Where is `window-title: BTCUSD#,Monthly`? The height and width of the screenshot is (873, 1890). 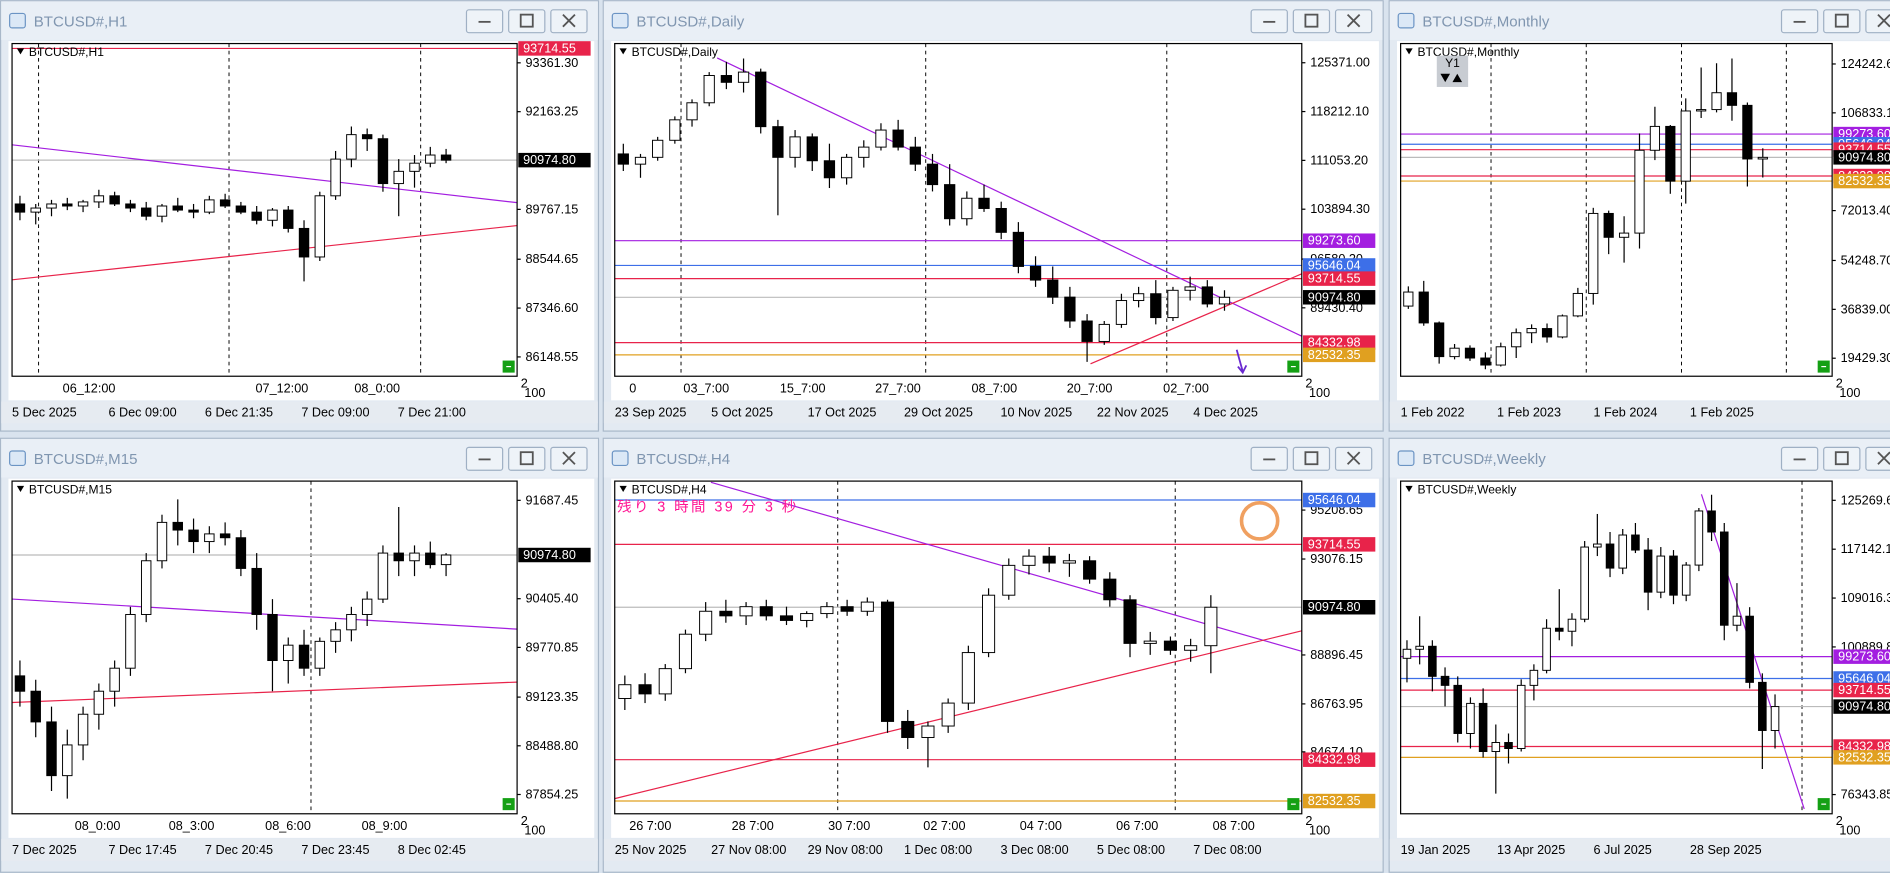 window-title: BTCUSD#,Monthly is located at coordinates (1486, 21).